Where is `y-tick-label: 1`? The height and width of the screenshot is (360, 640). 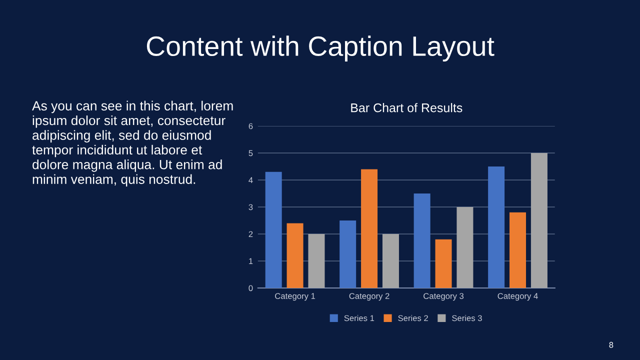 y-tick-label: 1 is located at coordinates (251, 261).